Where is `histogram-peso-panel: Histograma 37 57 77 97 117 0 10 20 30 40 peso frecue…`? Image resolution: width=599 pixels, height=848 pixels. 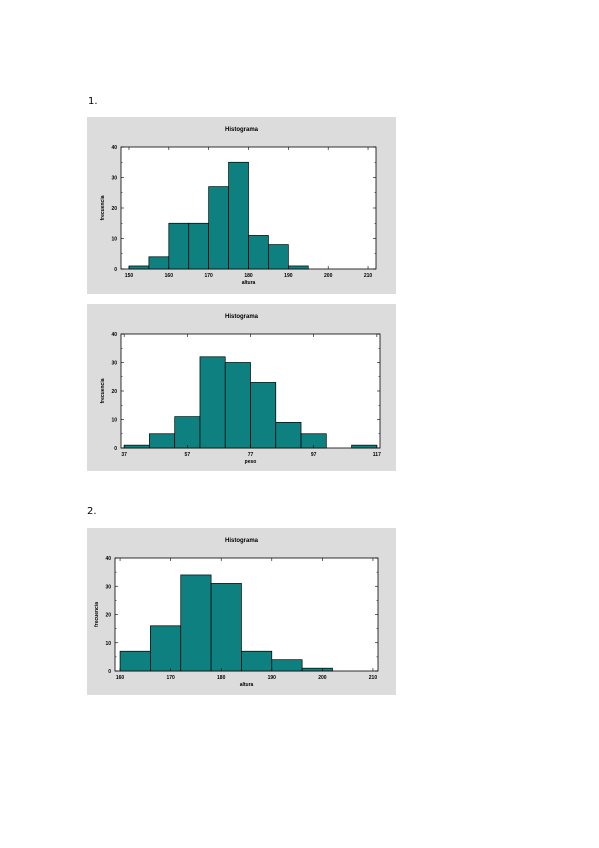 histogram-peso-panel: Histograma 37 57 77 97 117 0 10 20 30 40 peso frecue… is located at coordinates (241, 387).